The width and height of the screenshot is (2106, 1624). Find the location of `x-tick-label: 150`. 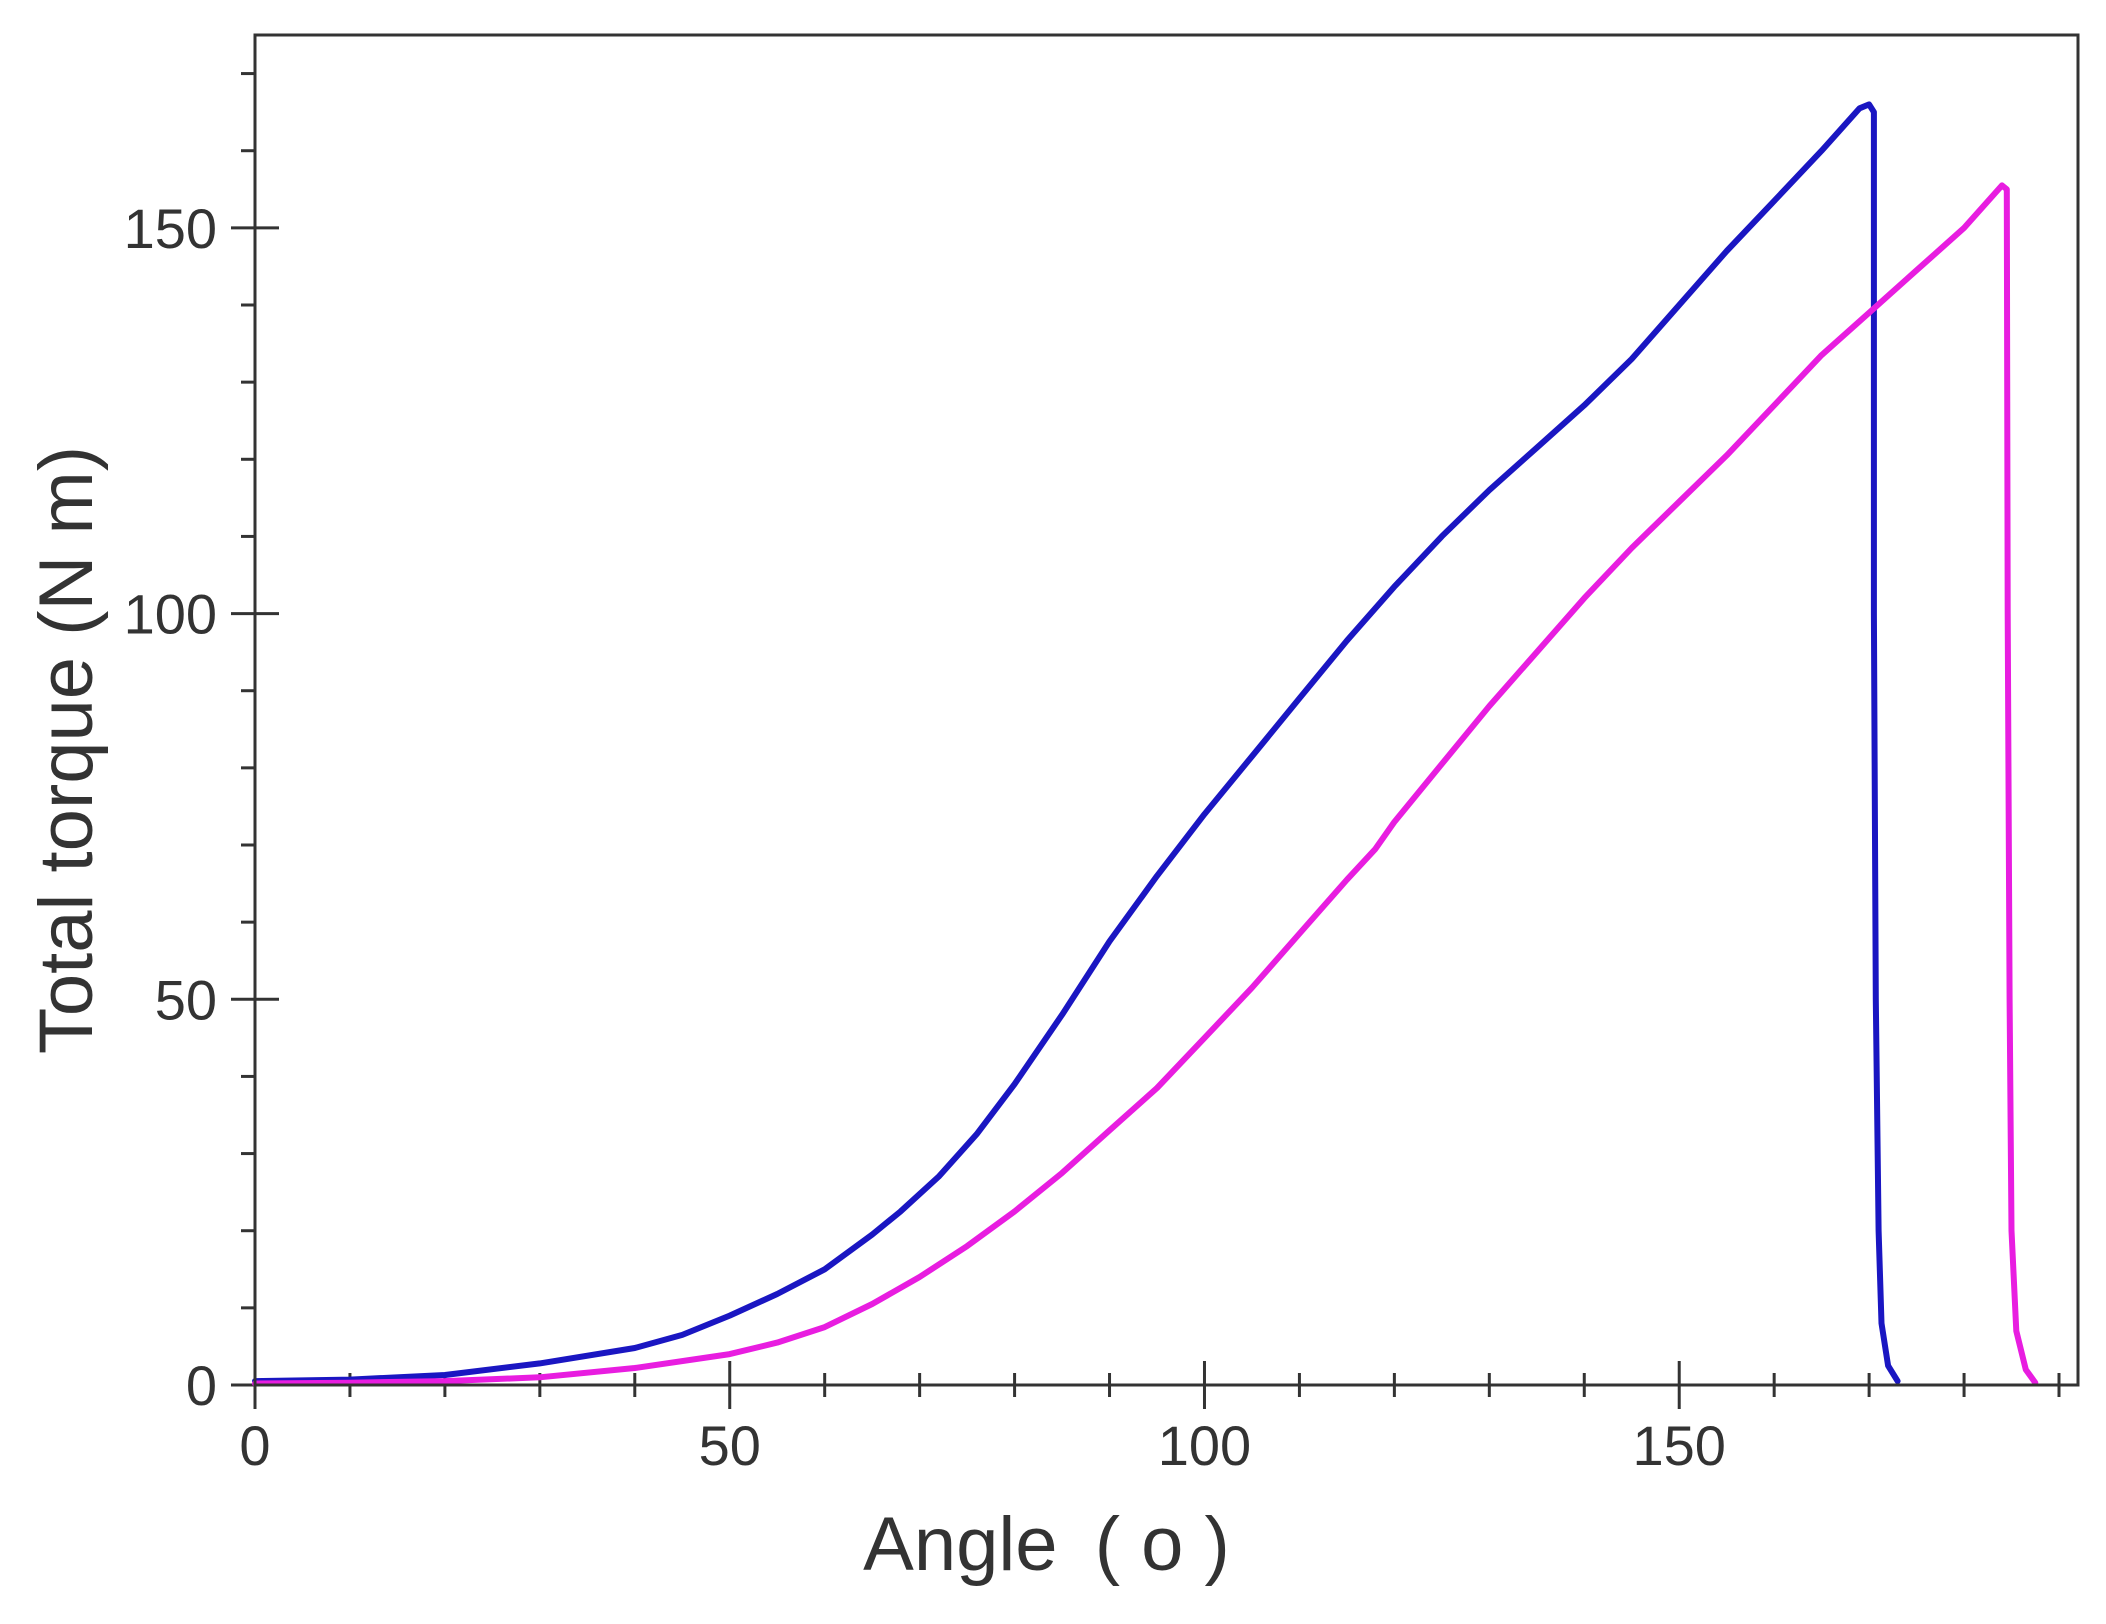

x-tick-label: 150 is located at coordinates (1679, 1445).